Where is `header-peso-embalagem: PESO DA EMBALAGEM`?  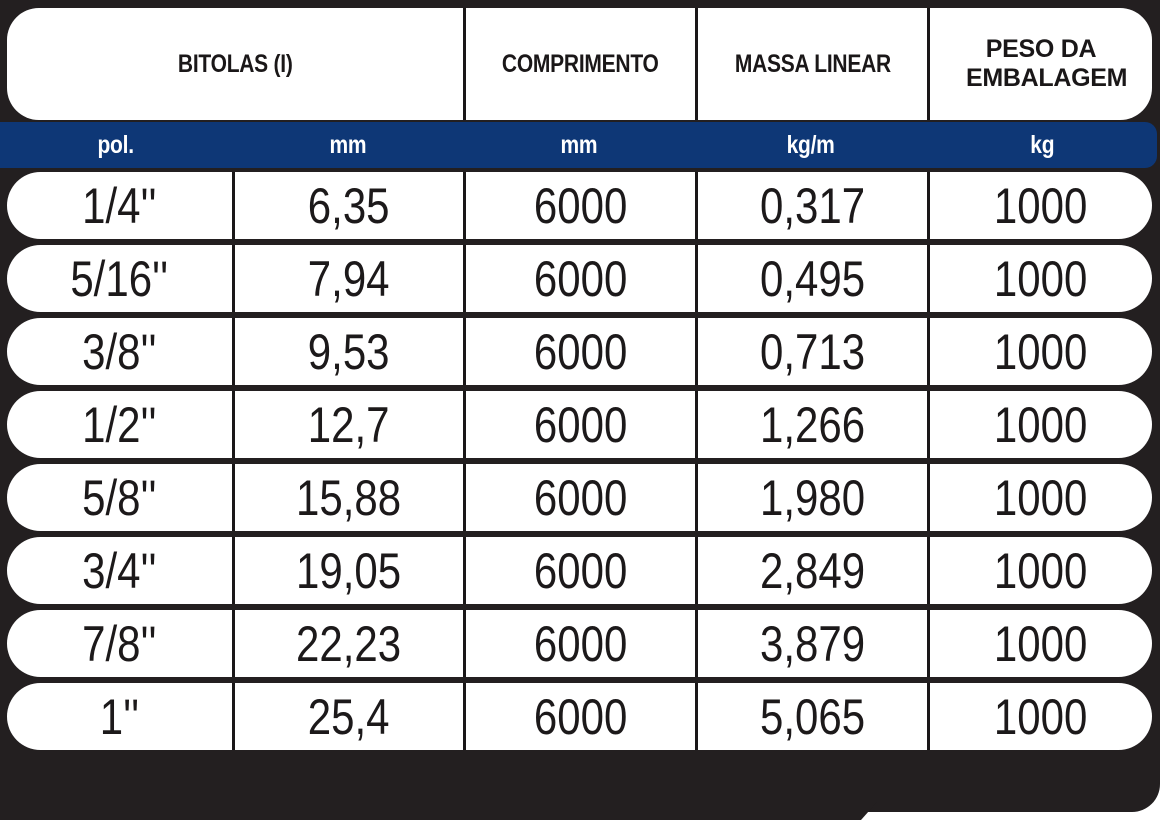 header-peso-embalagem: PESO DA EMBALAGEM is located at coordinates (1039, 64).